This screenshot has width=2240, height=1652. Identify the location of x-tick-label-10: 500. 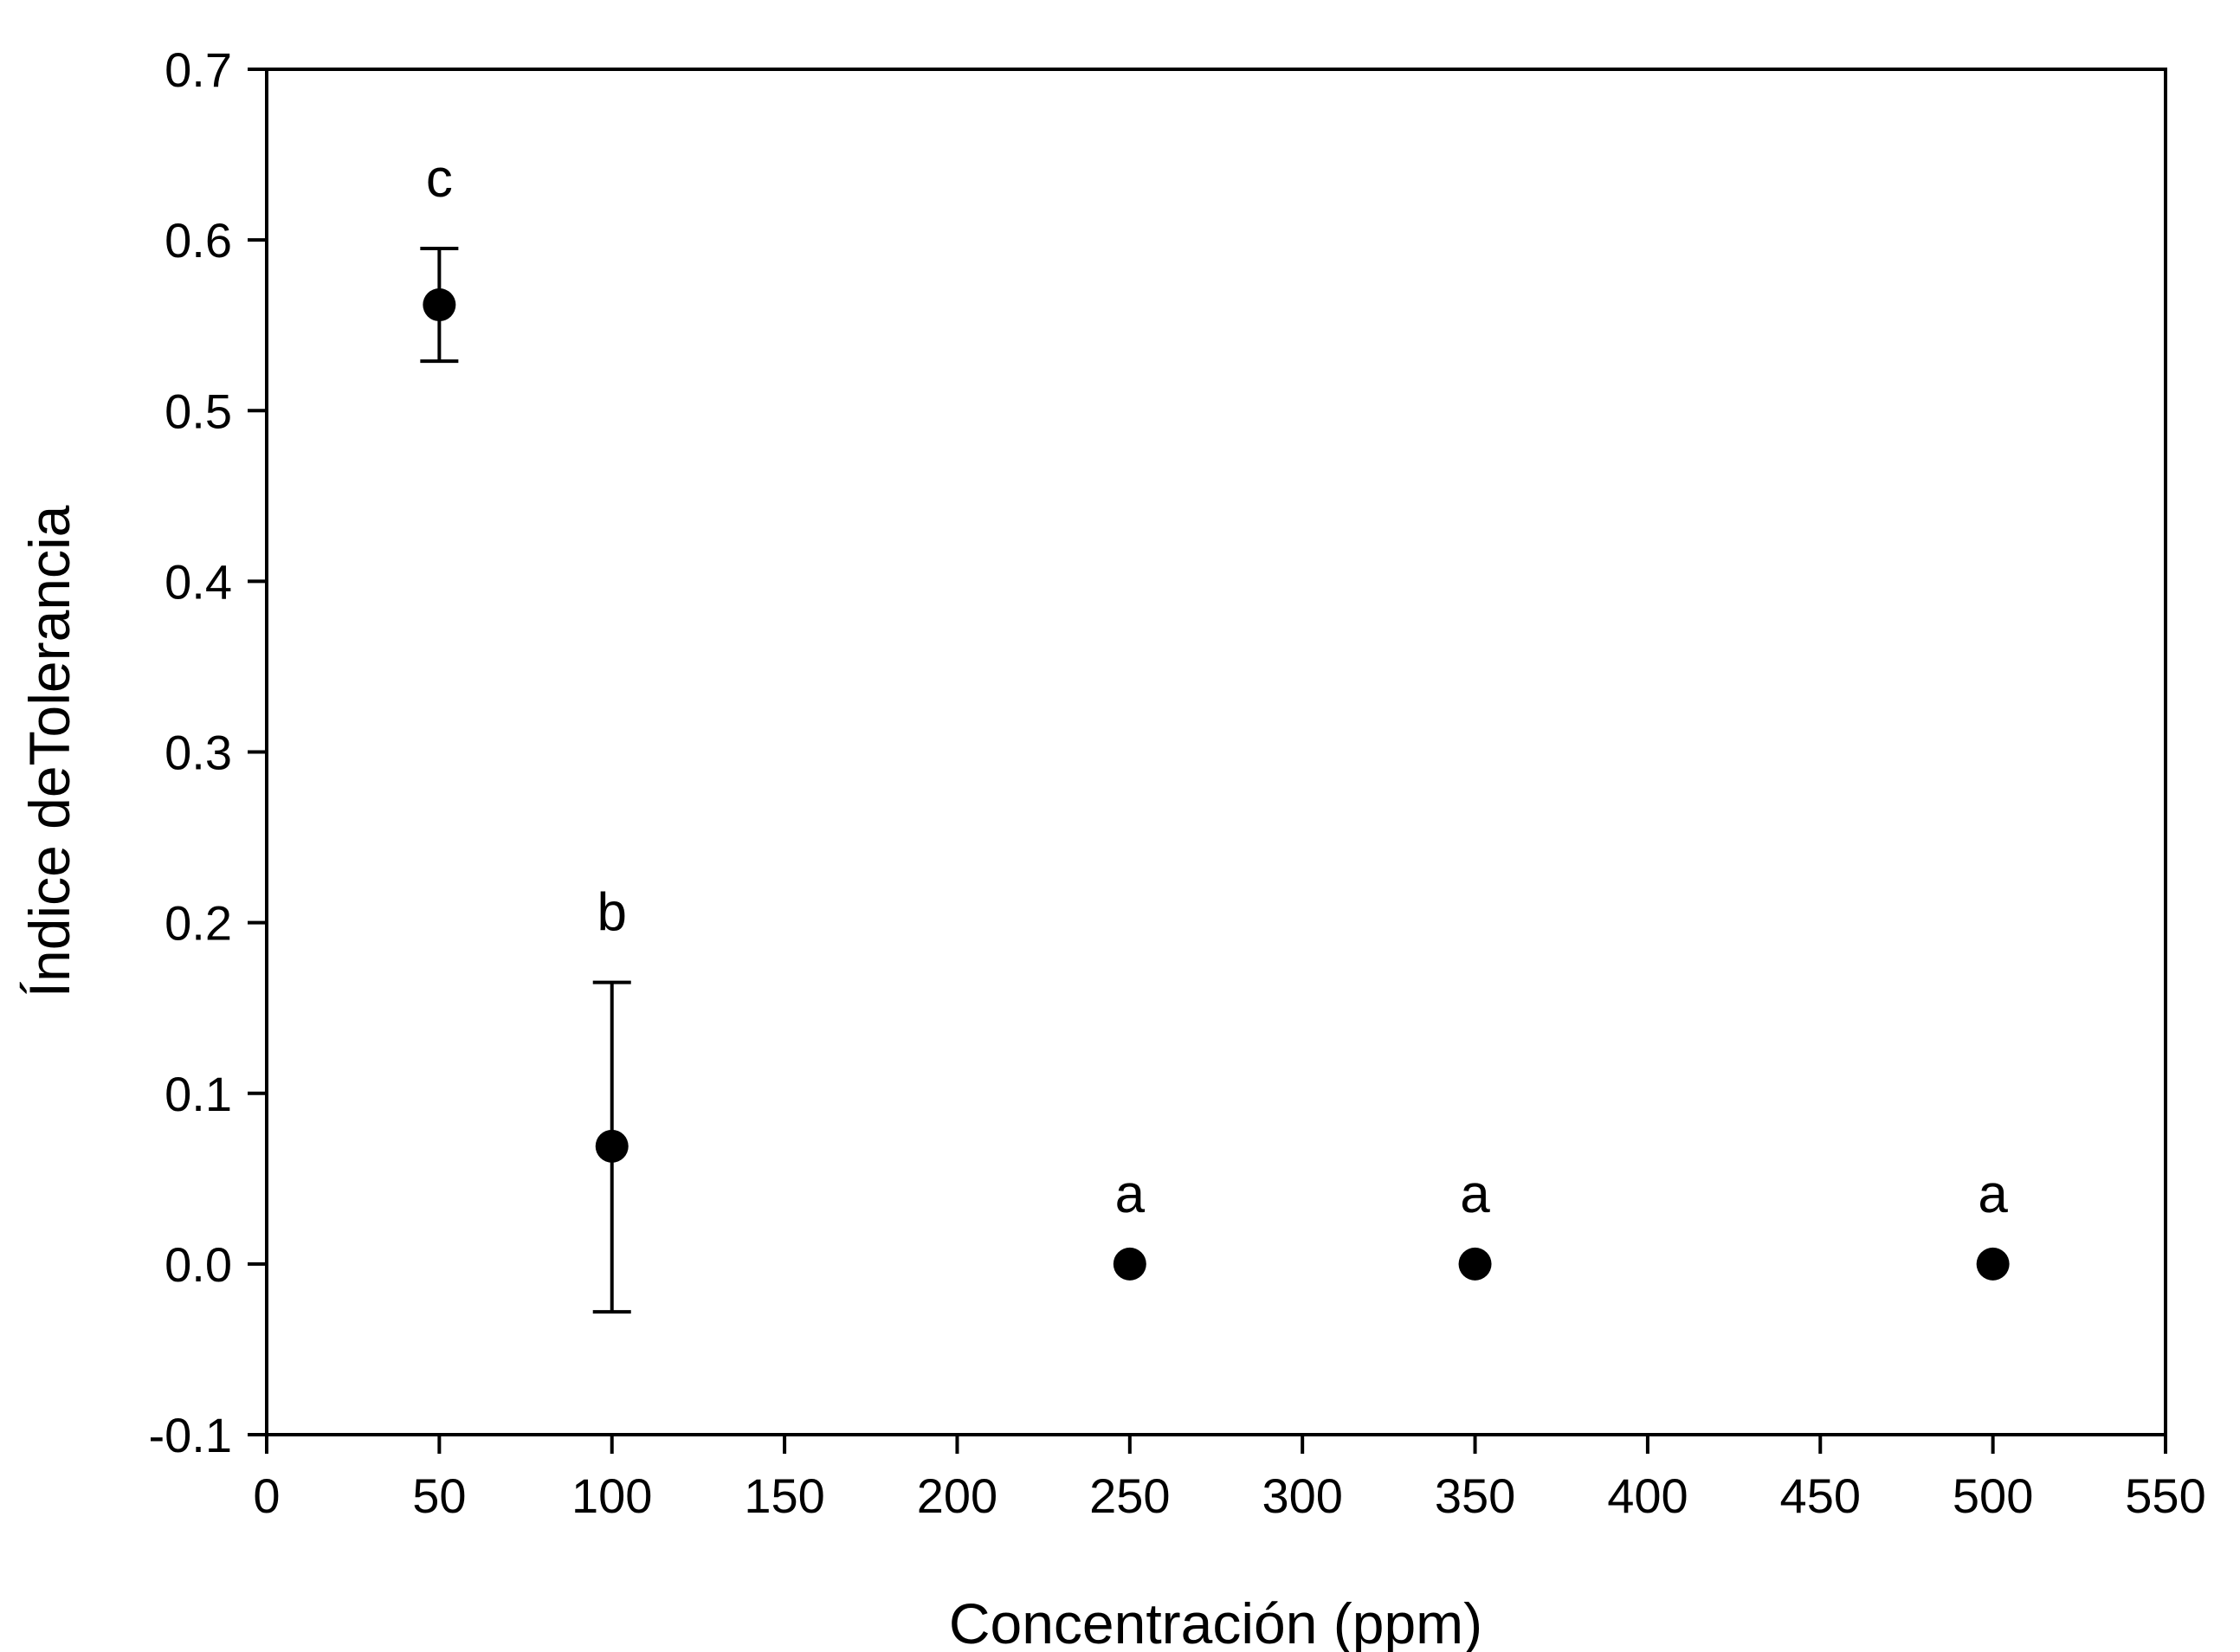
(1993, 1495).